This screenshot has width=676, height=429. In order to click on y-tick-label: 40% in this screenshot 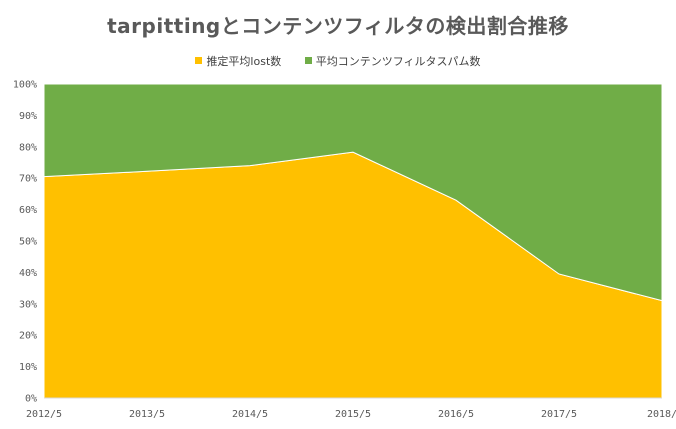, I will do `click(28, 273)`.